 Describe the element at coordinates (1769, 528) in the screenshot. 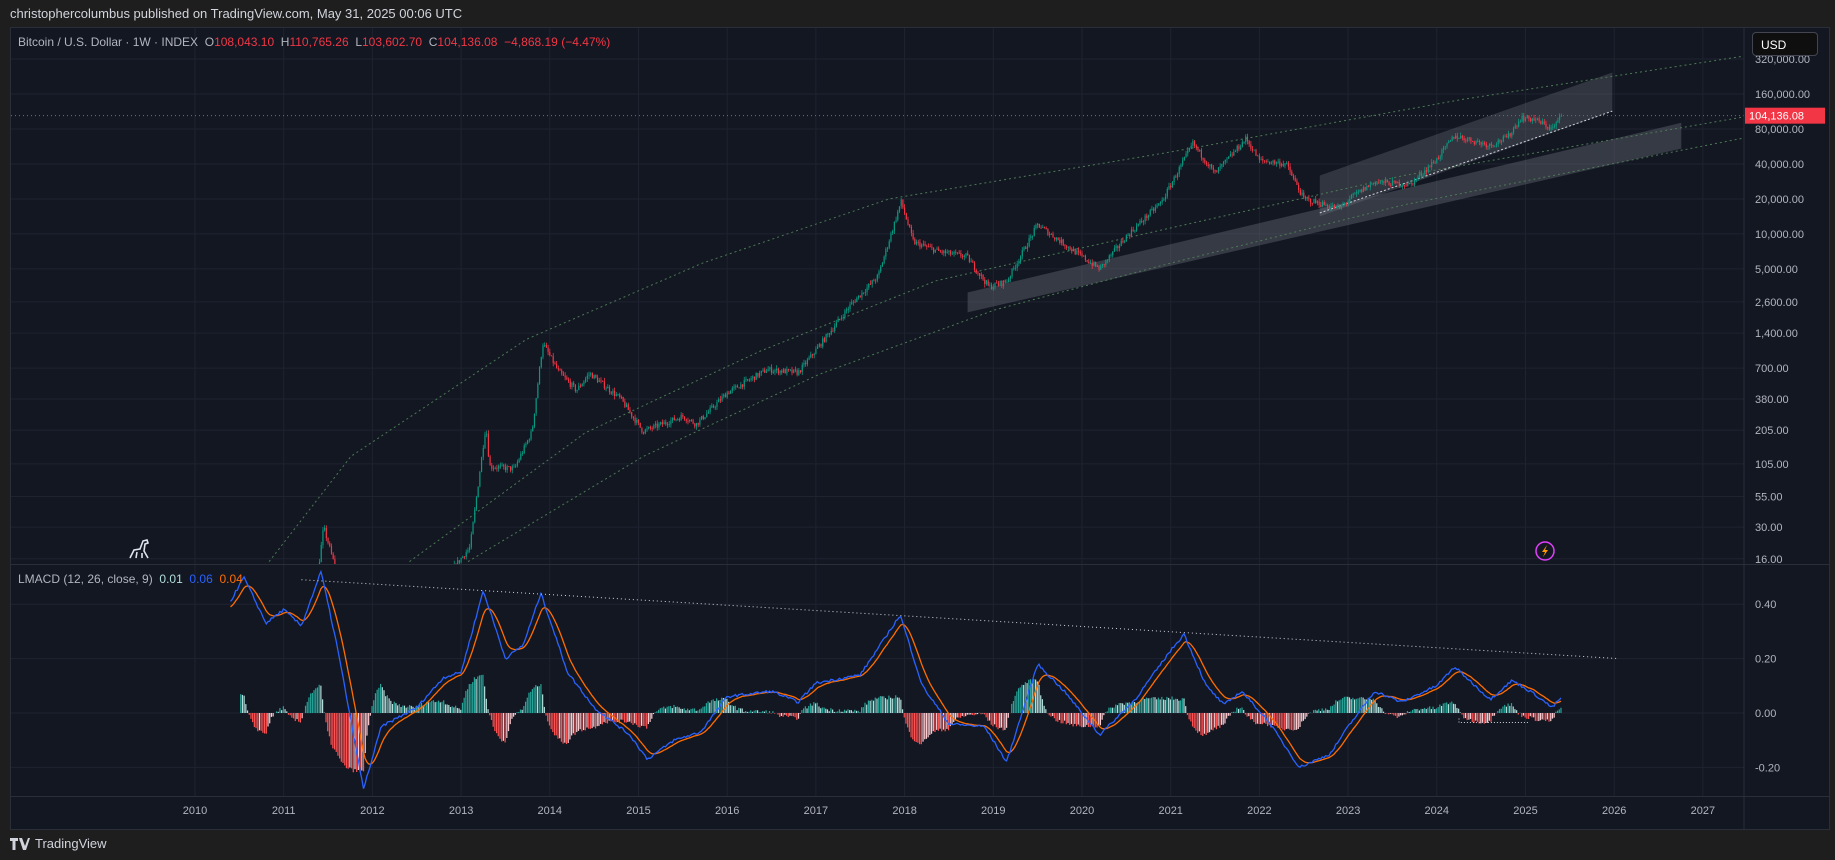

I see `price-tick-label: 30.00` at that location.